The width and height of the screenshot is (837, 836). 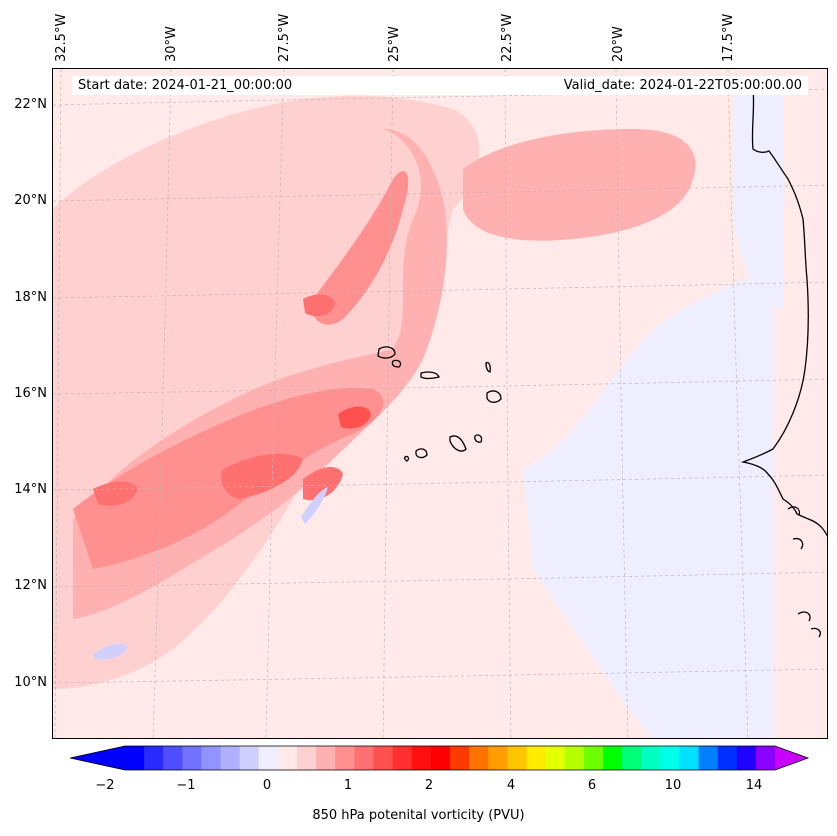 What do you see at coordinates (97, 758) in the screenshot?
I see `colorbar-extend-low` at bounding box center [97, 758].